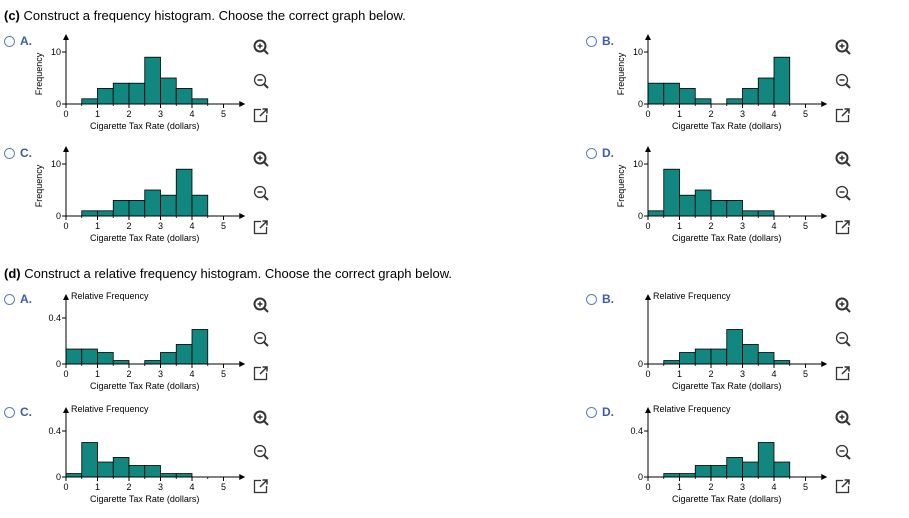 This screenshot has height=518, width=909. I want to click on radio-c-A, so click(9, 41).